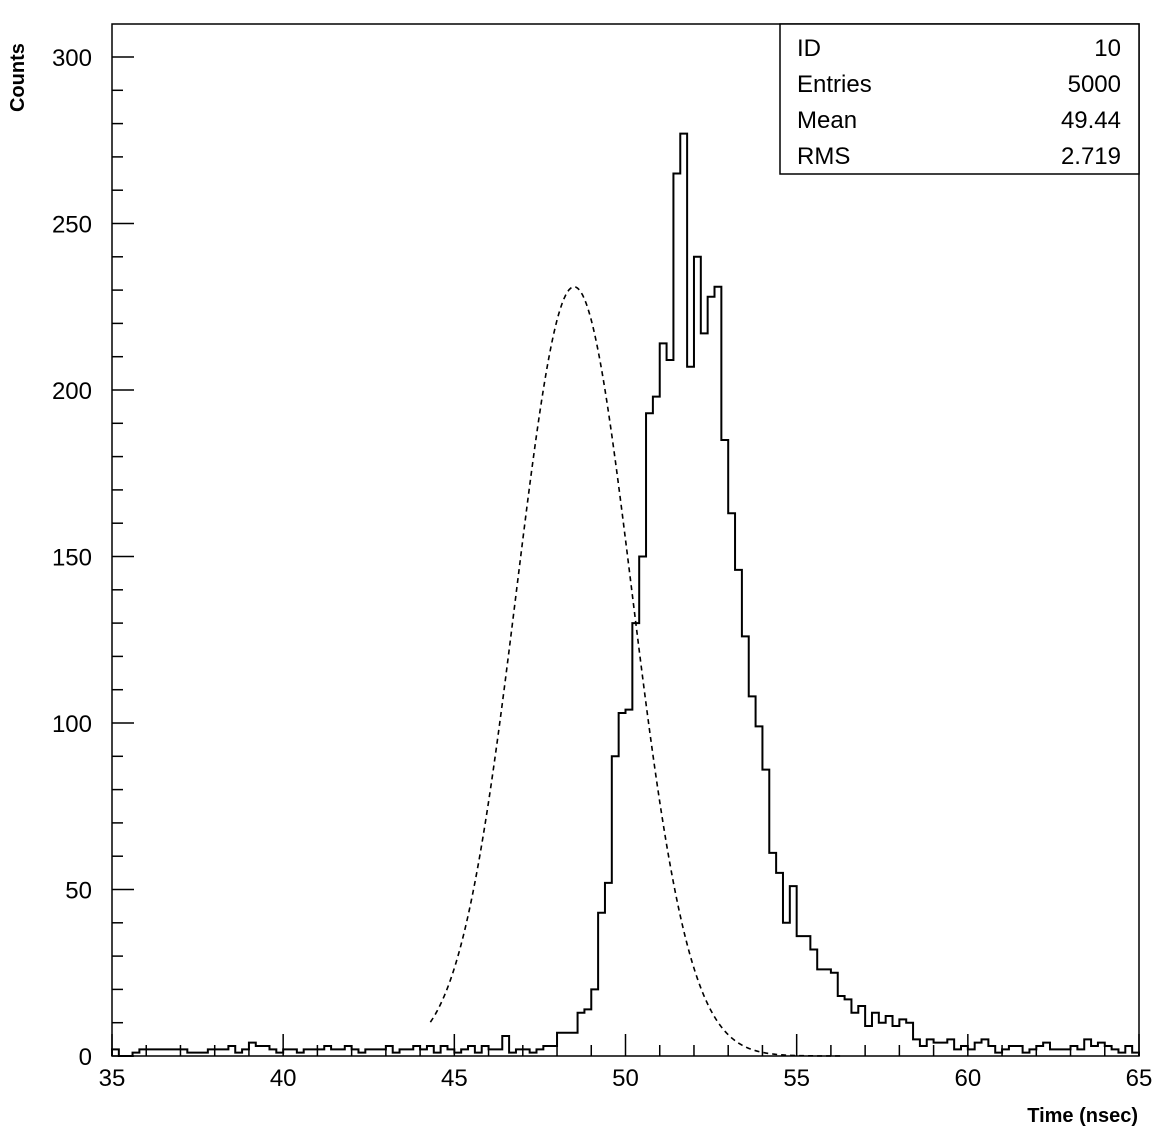 This screenshot has height=1128, width=1176. I want to click on stats-box-frame, so click(959, 99).